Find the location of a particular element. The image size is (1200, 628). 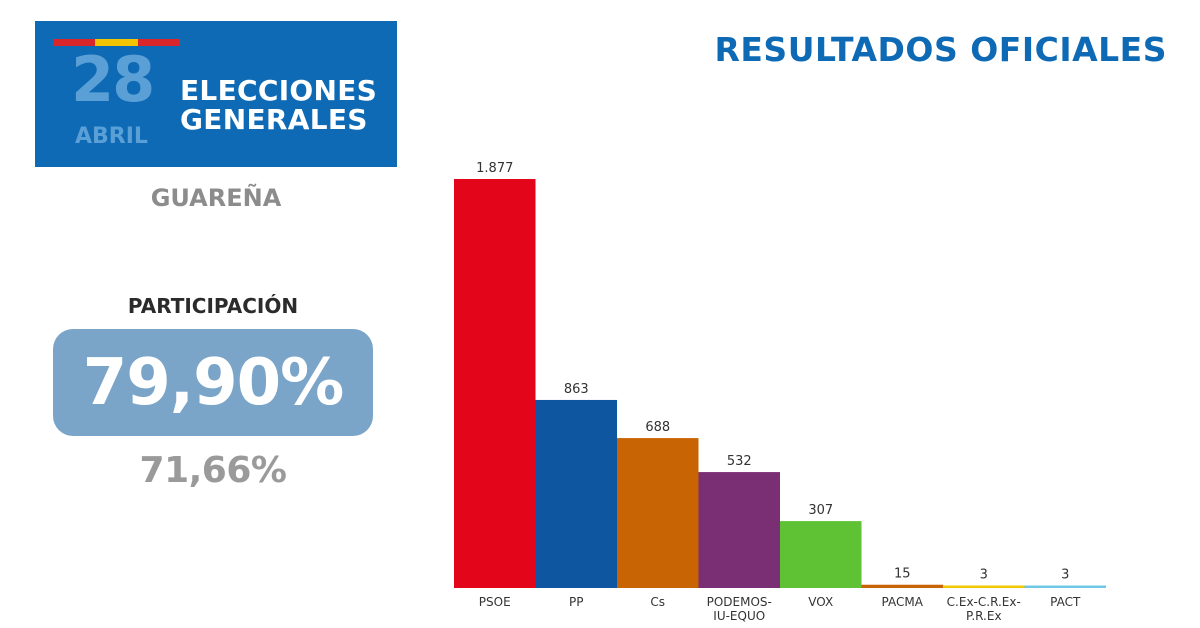

participation-box: 79,90% is located at coordinates (213, 382).